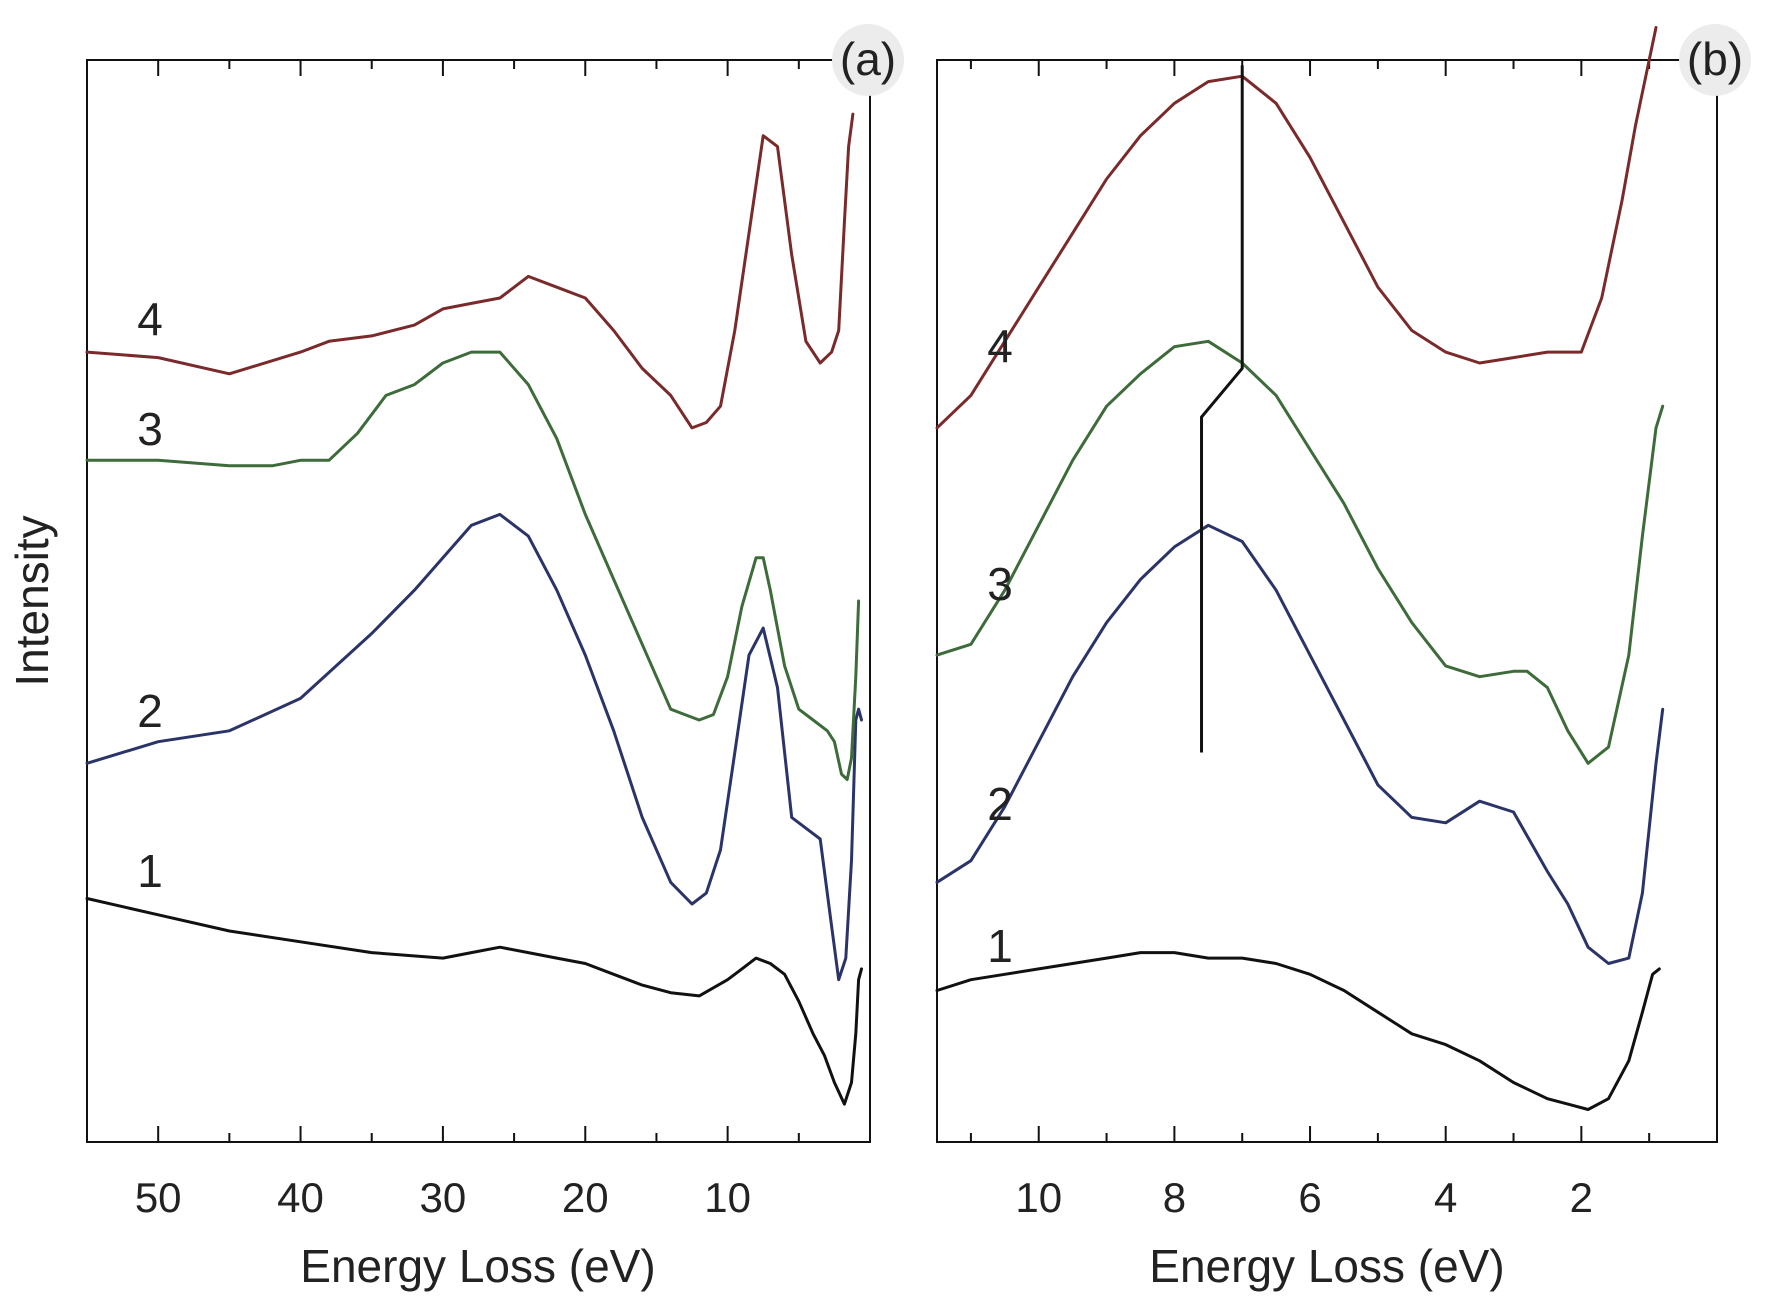  I want to click on peak-marker-path, so click(1222, 409).